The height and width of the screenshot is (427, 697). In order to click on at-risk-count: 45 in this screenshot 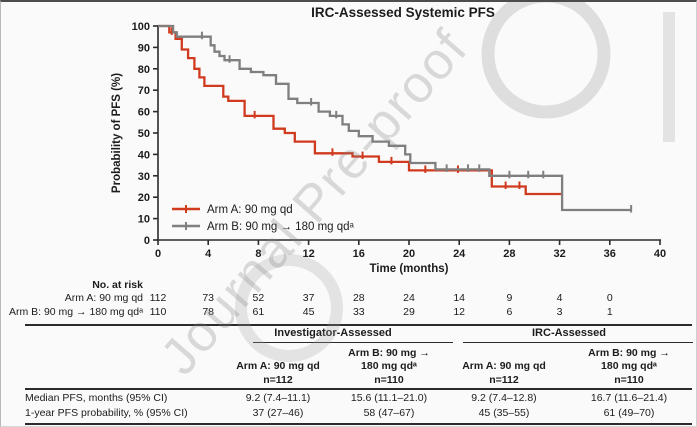, I will do `click(309, 312)`.